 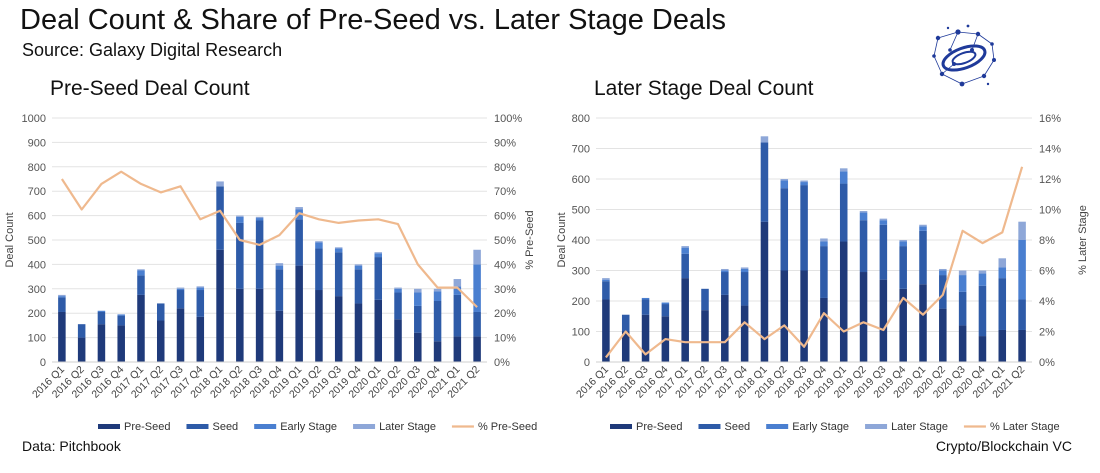 I want to click on legend-label: Early Stage, so click(x=308, y=427).